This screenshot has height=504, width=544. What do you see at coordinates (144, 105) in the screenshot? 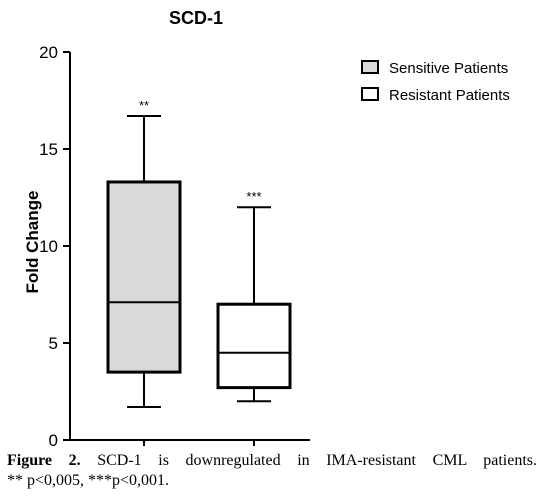
I see `significance-annotation: **` at bounding box center [144, 105].